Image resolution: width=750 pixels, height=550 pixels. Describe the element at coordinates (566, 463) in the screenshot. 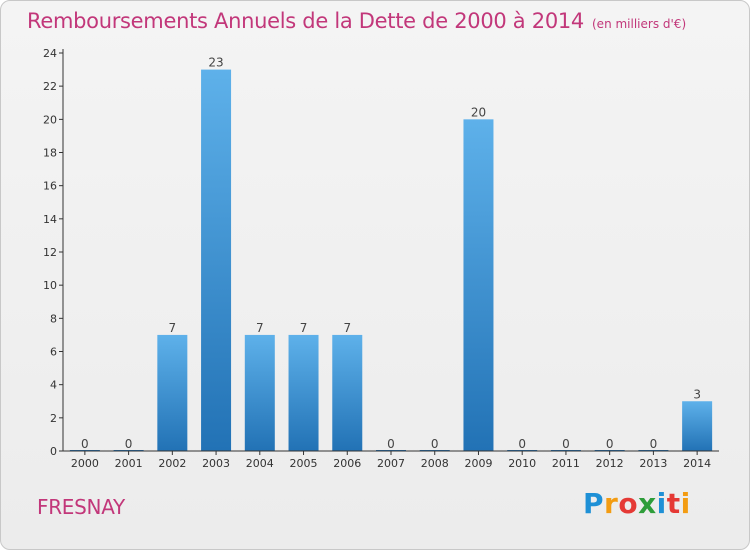

I see `x-tick-label: 2011` at that location.